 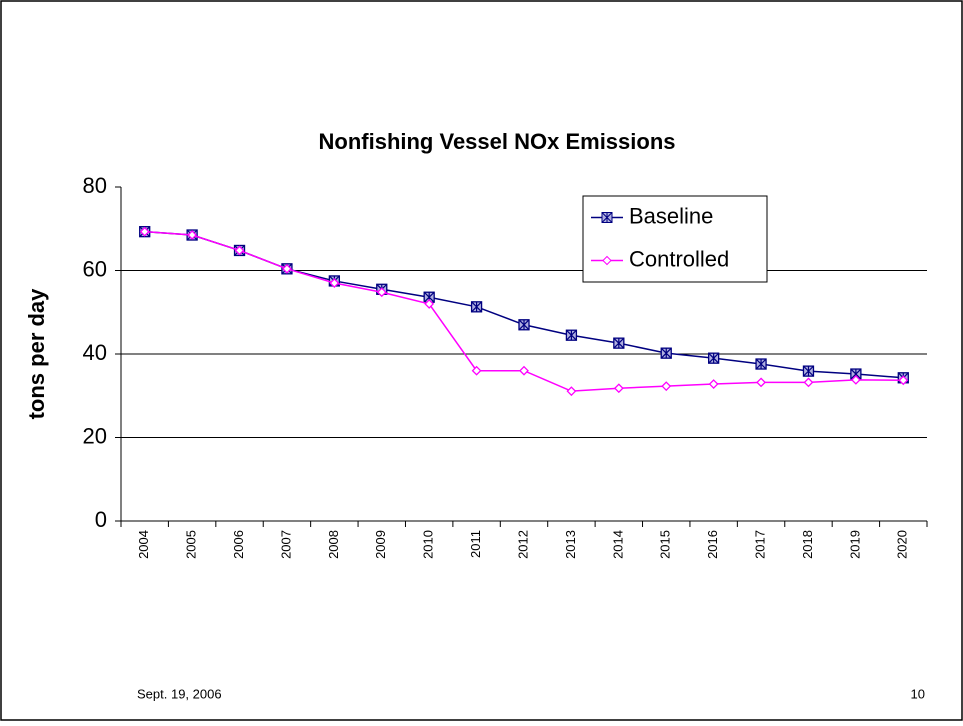 I want to click on x-tick-label: 2014, so click(x=617, y=544).